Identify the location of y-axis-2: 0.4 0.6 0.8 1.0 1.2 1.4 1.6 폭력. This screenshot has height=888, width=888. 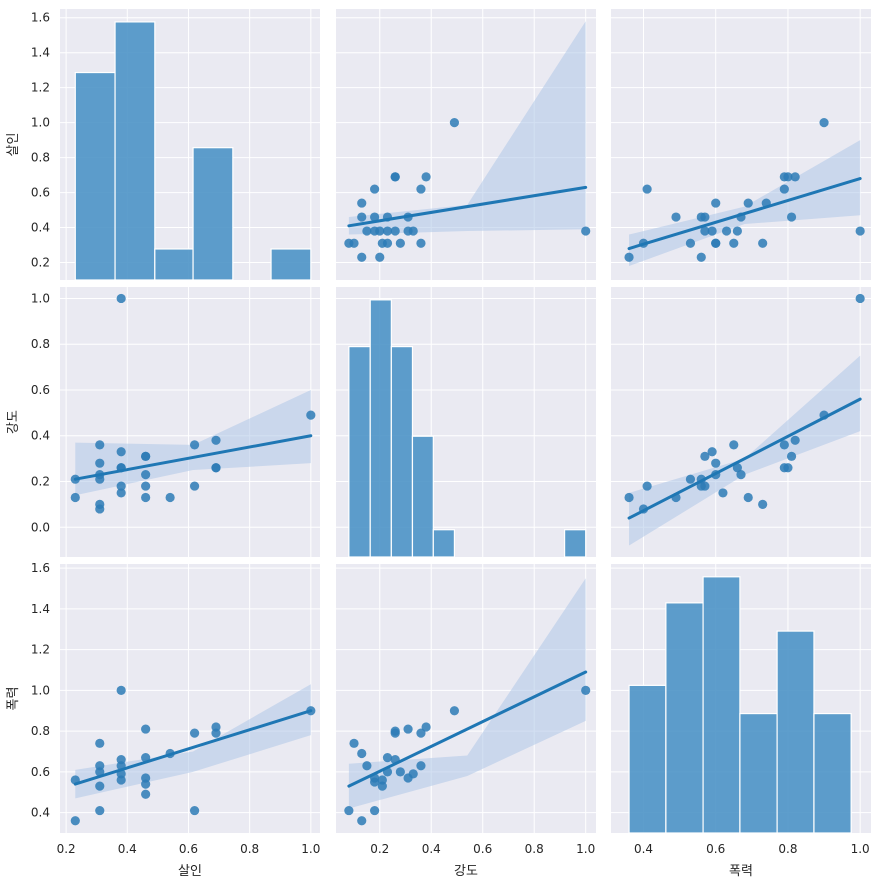
(28, 690).